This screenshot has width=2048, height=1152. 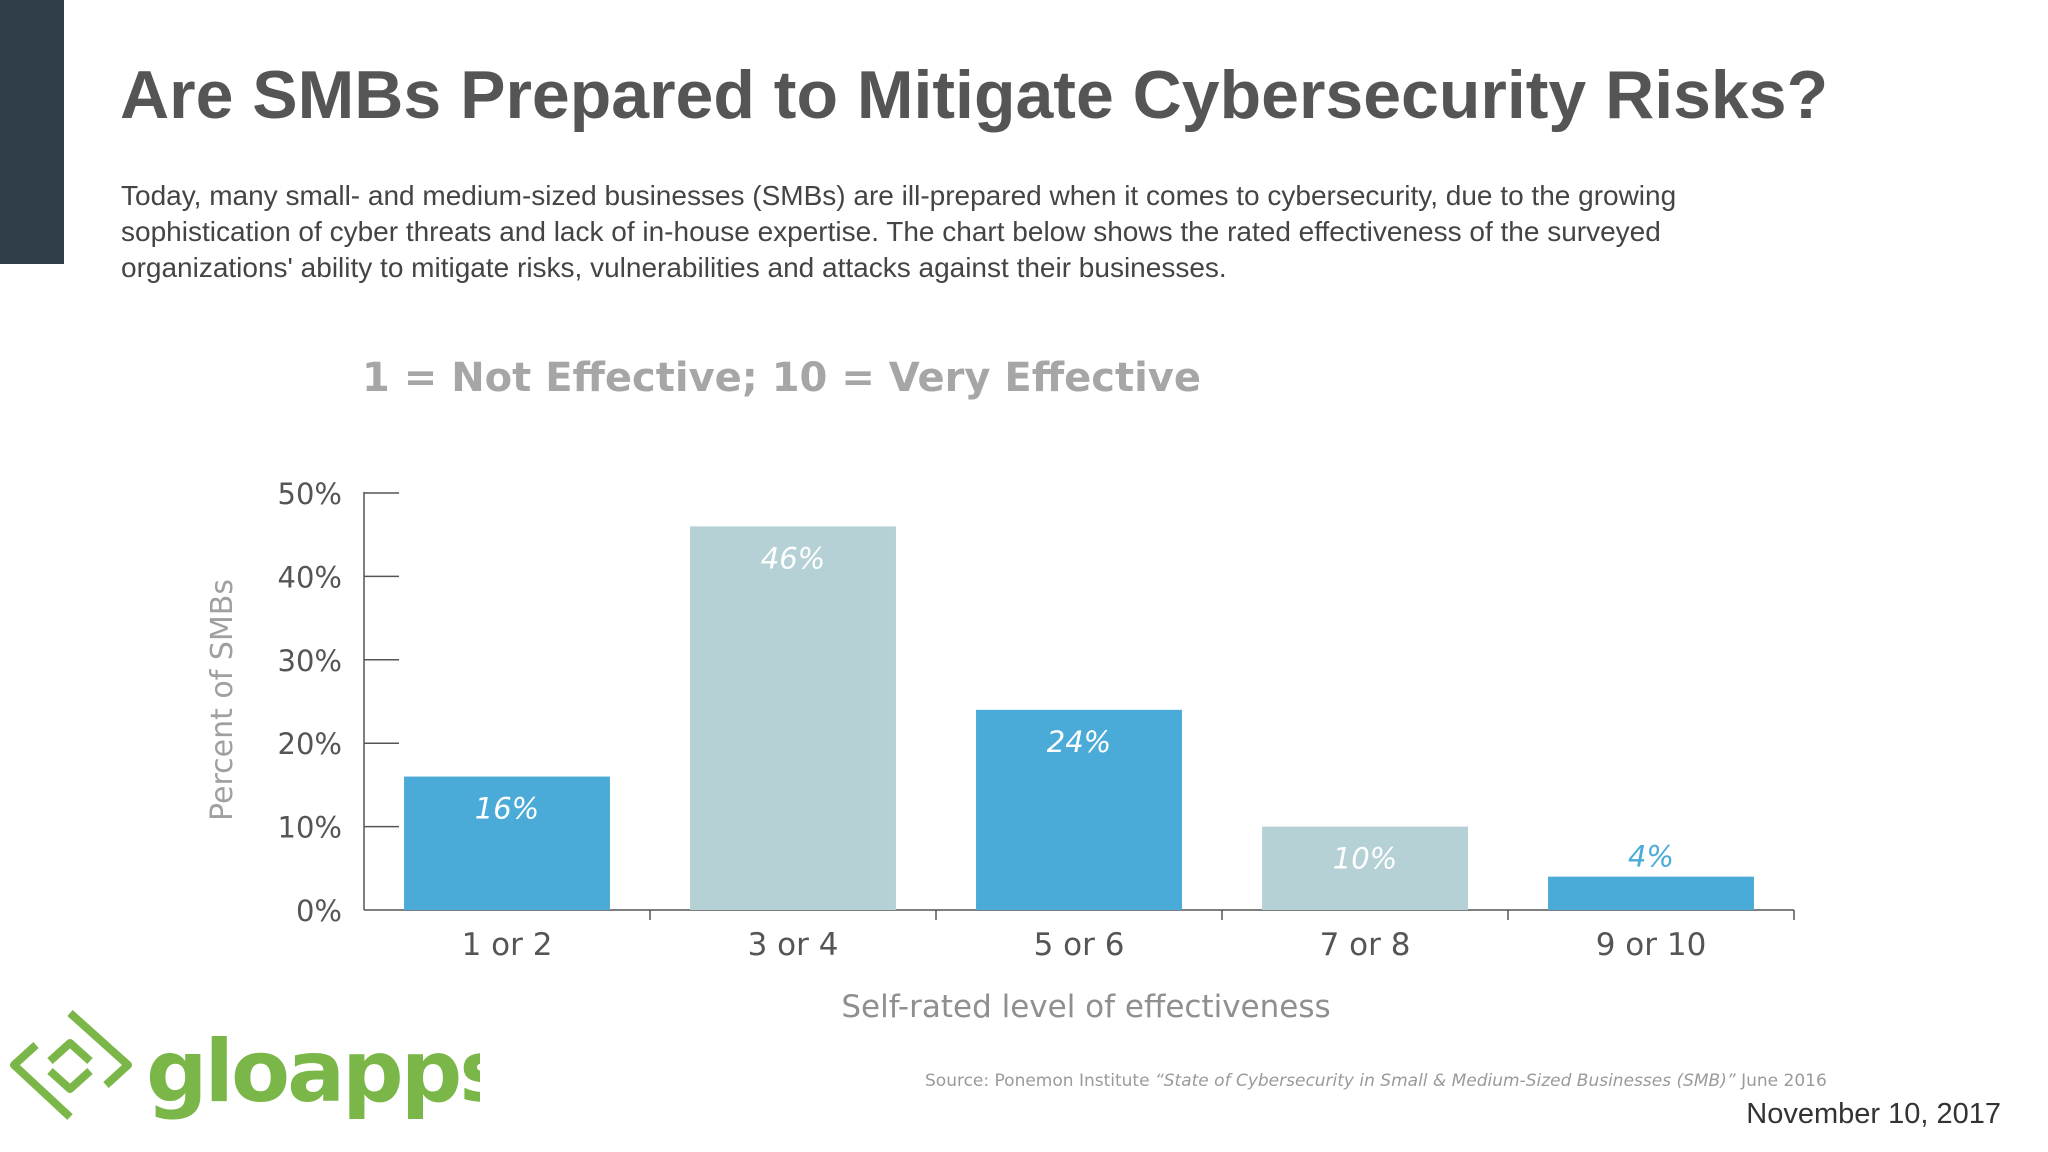 I want to click on y-axis-label: Percent of SMBs, so click(x=222, y=700).